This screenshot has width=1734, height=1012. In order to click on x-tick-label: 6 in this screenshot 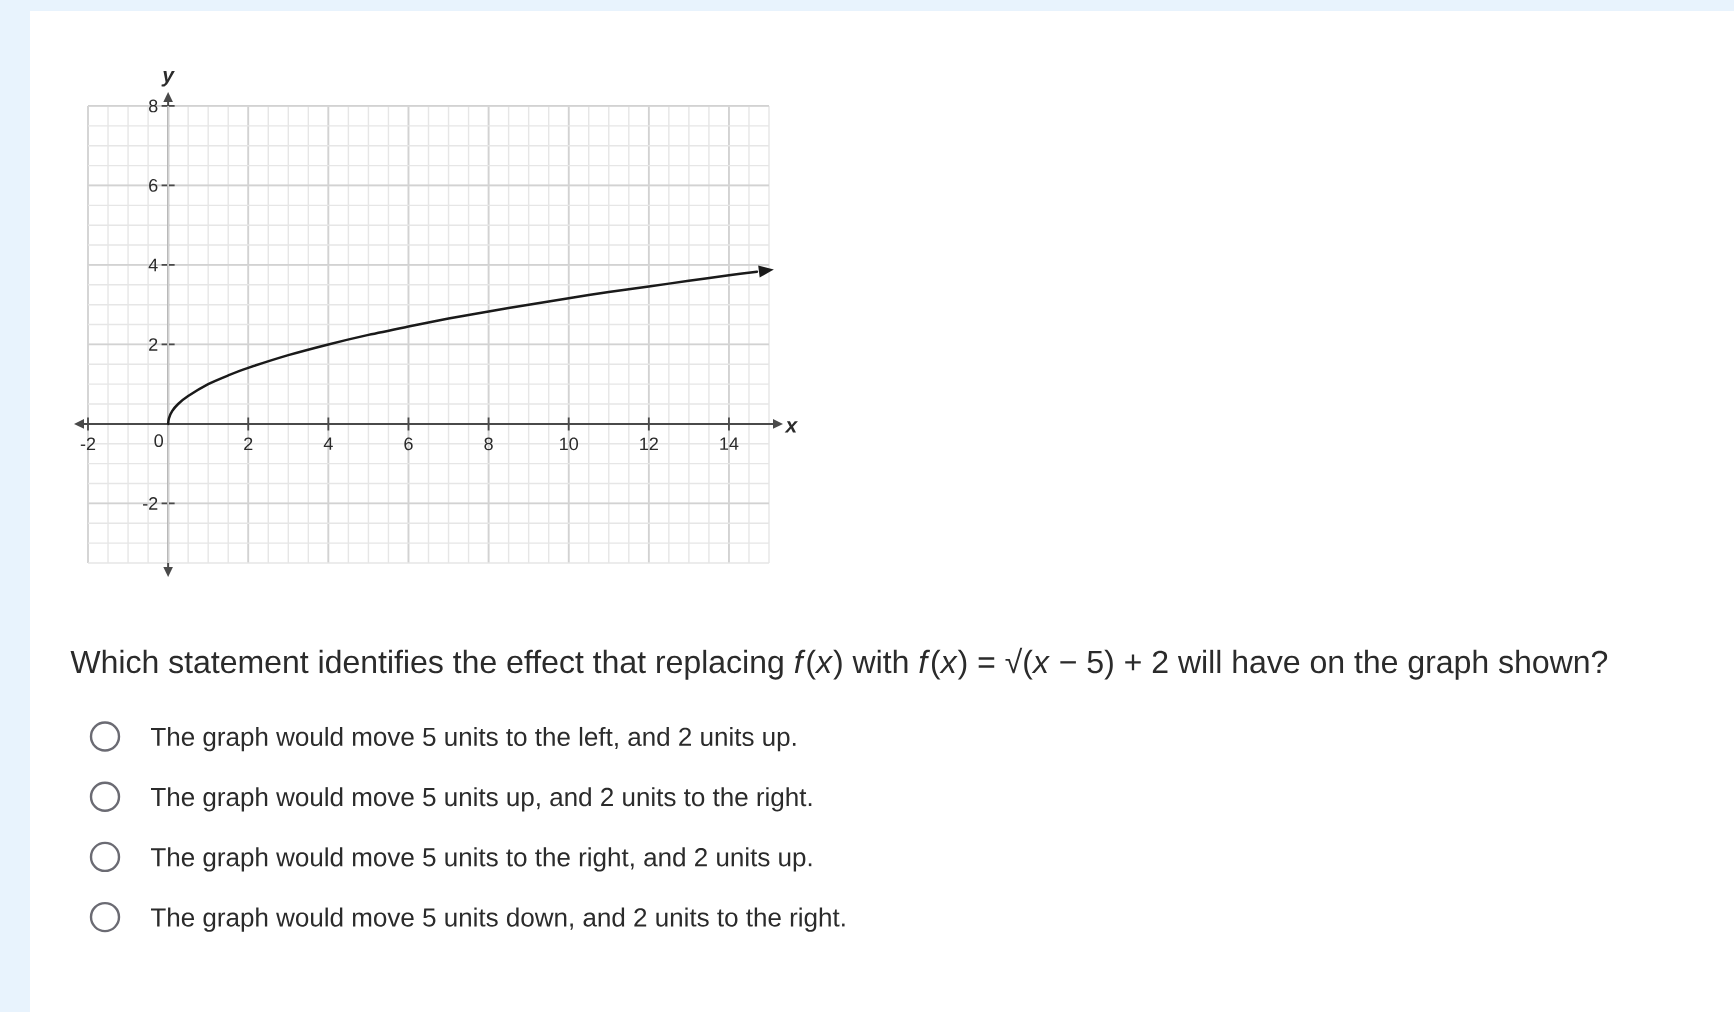, I will do `click(408, 444)`.